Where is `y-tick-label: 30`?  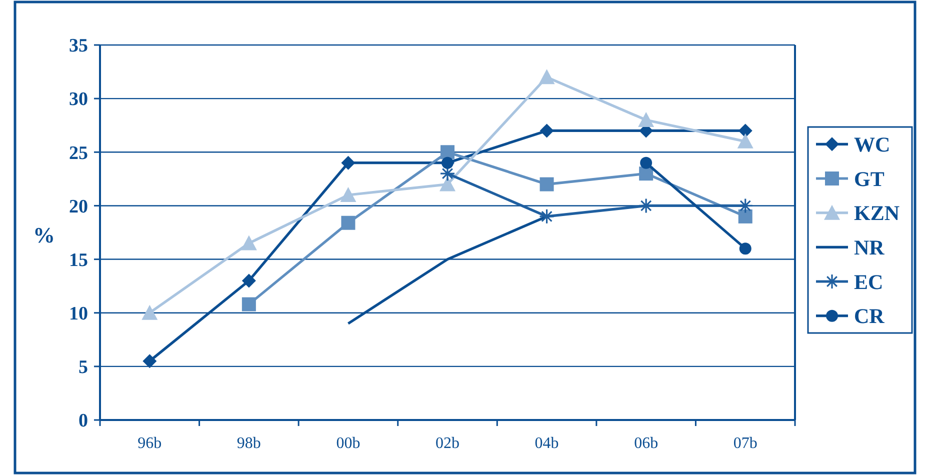
y-tick-label: 30 is located at coordinates (78, 99).